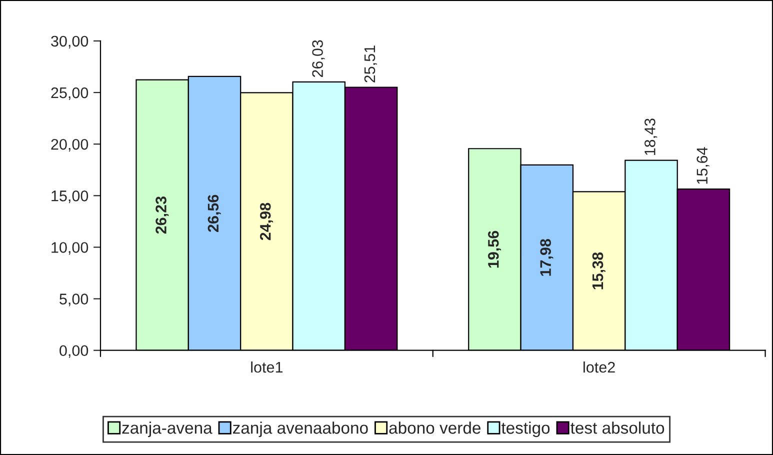  What do you see at coordinates (266, 221) in the screenshot?
I see `data-label: 24,98` at bounding box center [266, 221].